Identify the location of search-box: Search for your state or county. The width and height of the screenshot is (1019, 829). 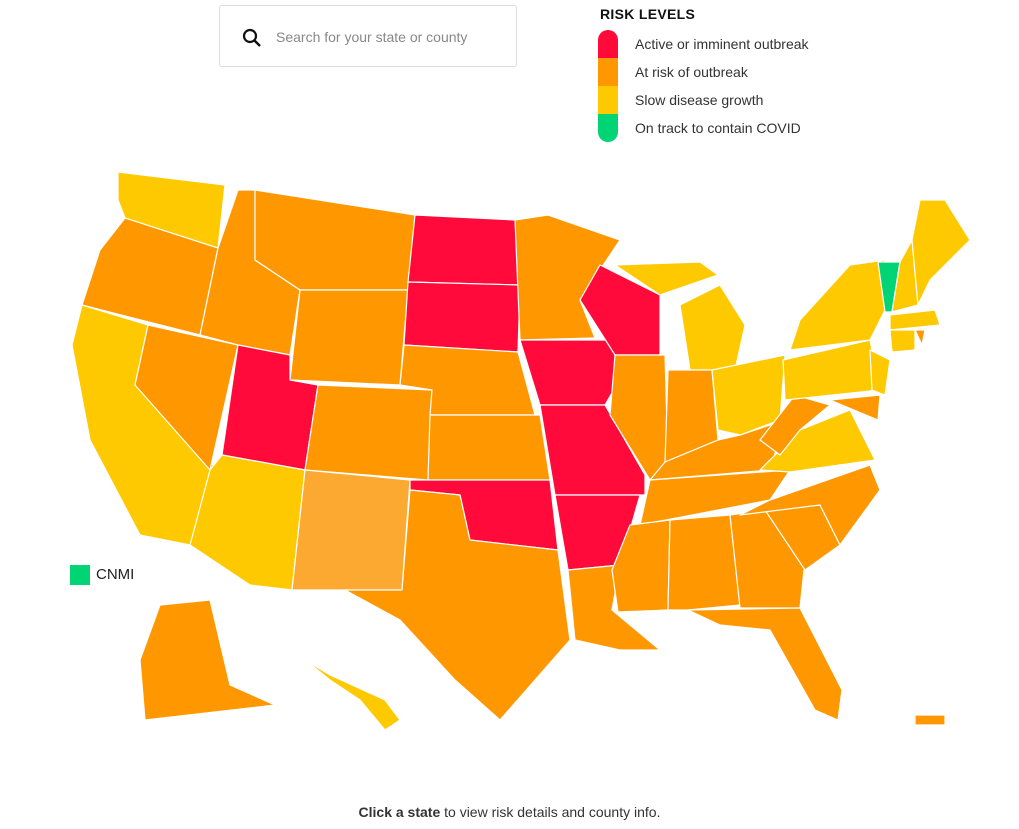
(368, 36).